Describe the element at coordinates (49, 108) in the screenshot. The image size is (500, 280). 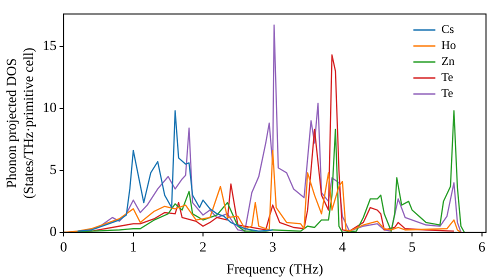
I see `y-tick-label: 10` at that location.